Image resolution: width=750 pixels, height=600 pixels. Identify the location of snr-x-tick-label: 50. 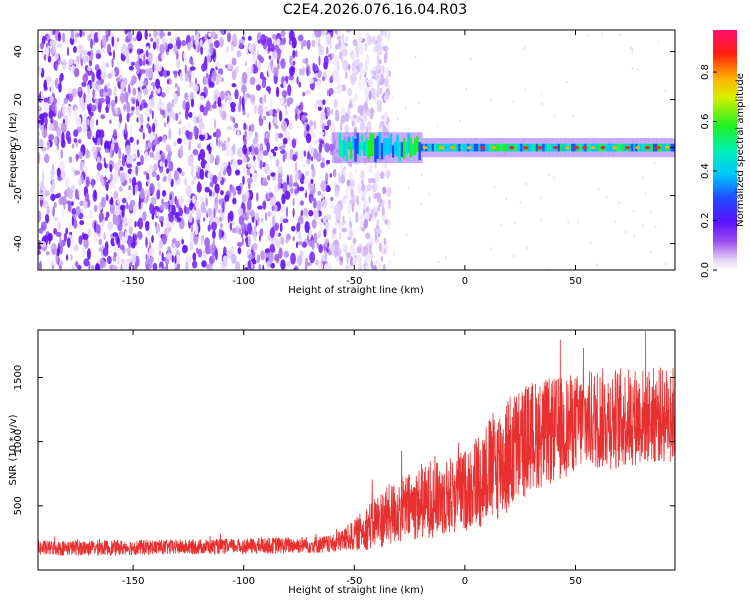
(575, 581).